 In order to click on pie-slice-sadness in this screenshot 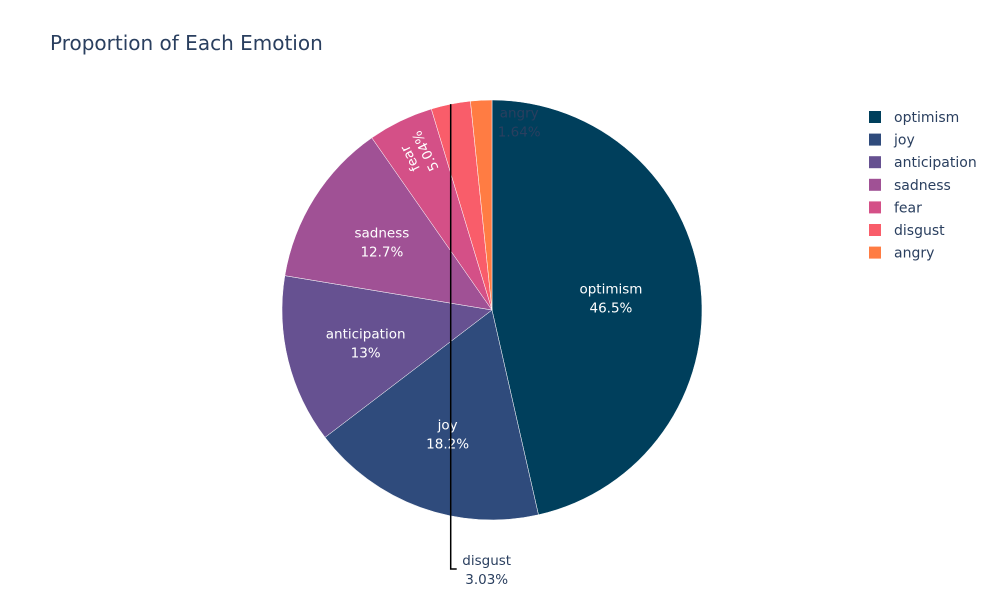, I will do `click(388, 224)`.